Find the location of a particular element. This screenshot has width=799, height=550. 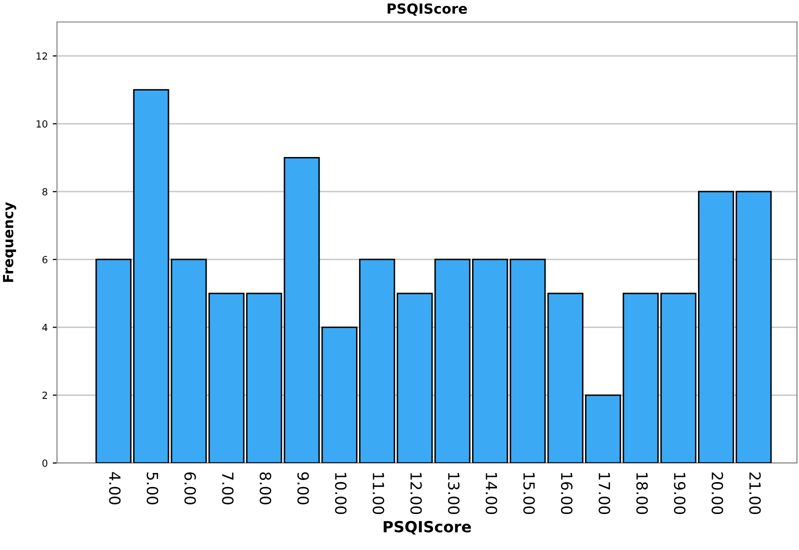

chart-title: PSQIScore is located at coordinates (427, 9).